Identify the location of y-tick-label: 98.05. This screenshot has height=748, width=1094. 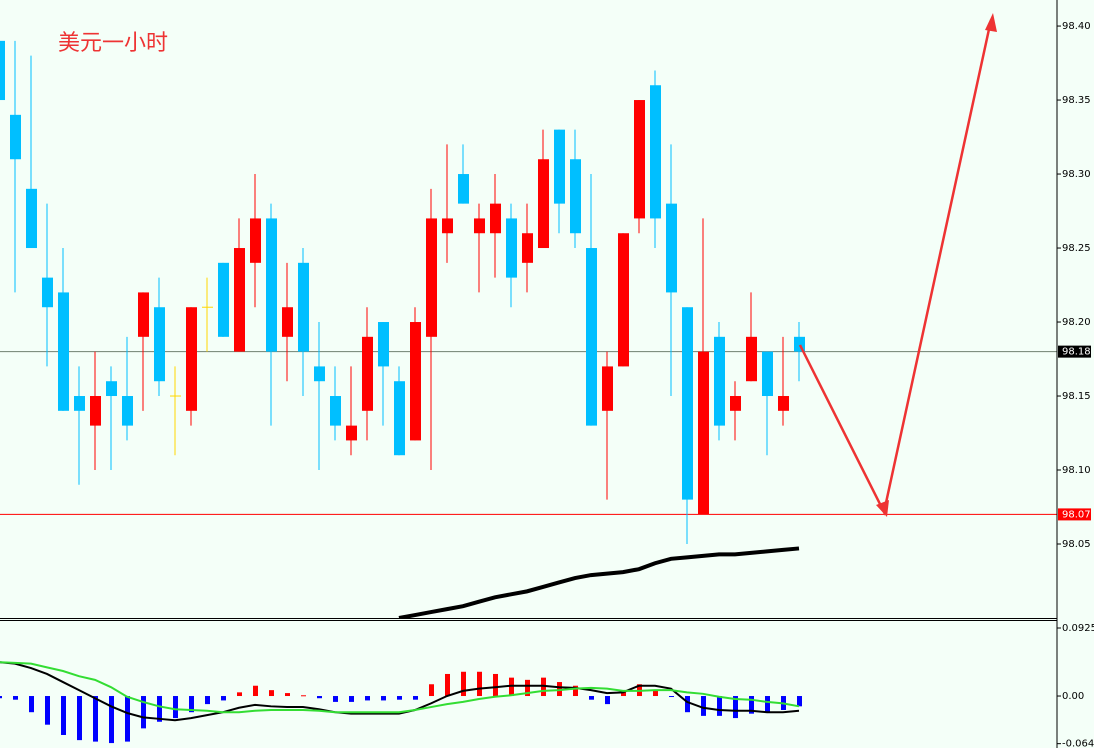
(1076, 544).